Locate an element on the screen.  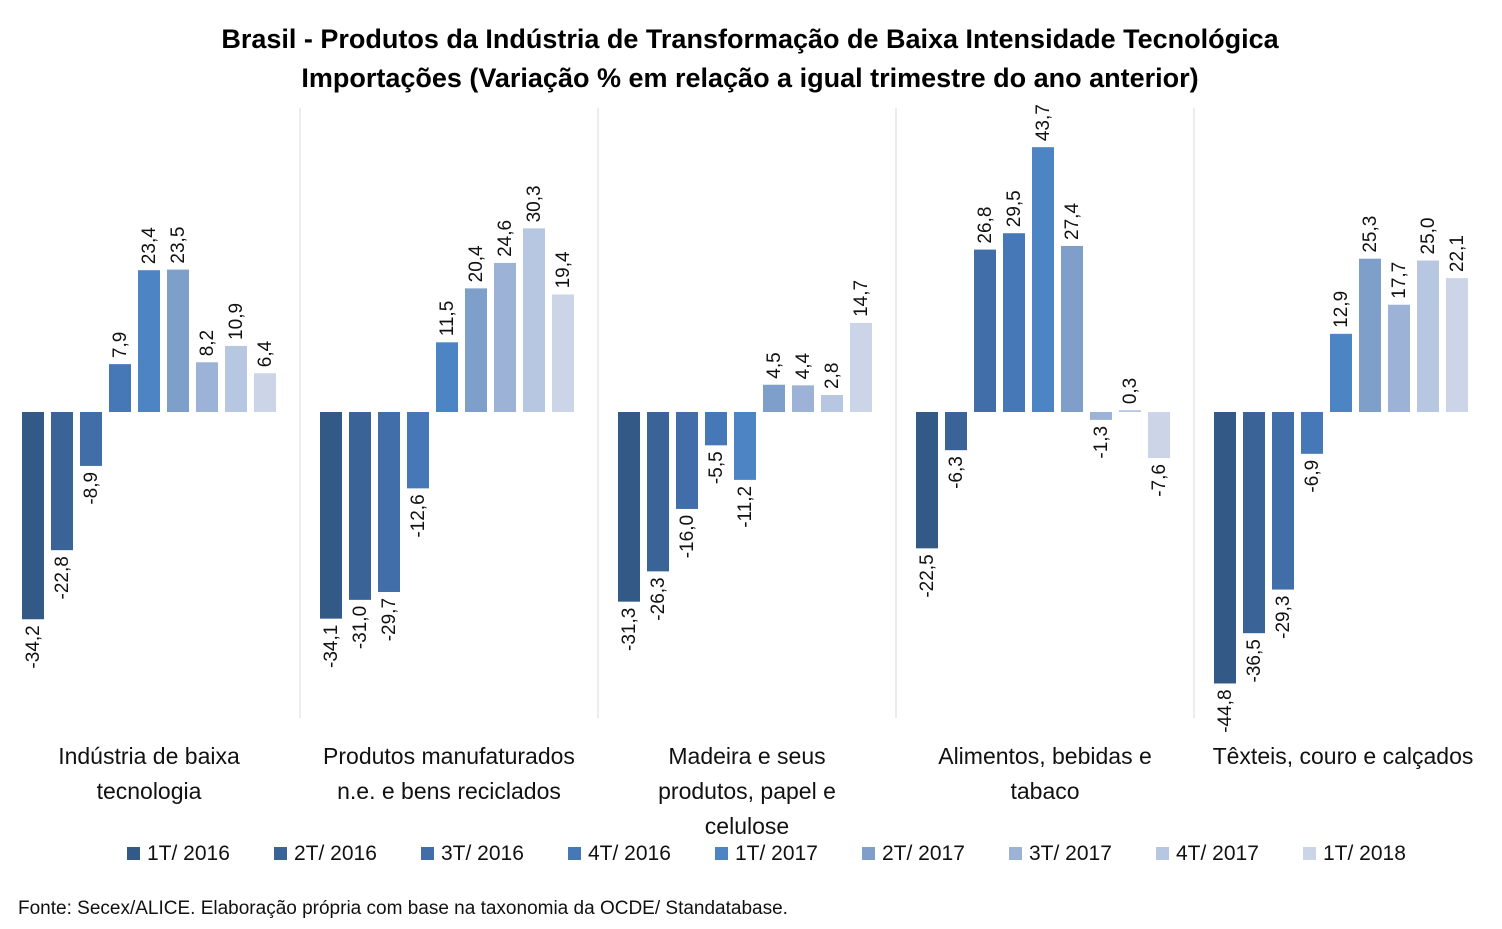
data-label: 14,7 is located at coordinates (861, 298).